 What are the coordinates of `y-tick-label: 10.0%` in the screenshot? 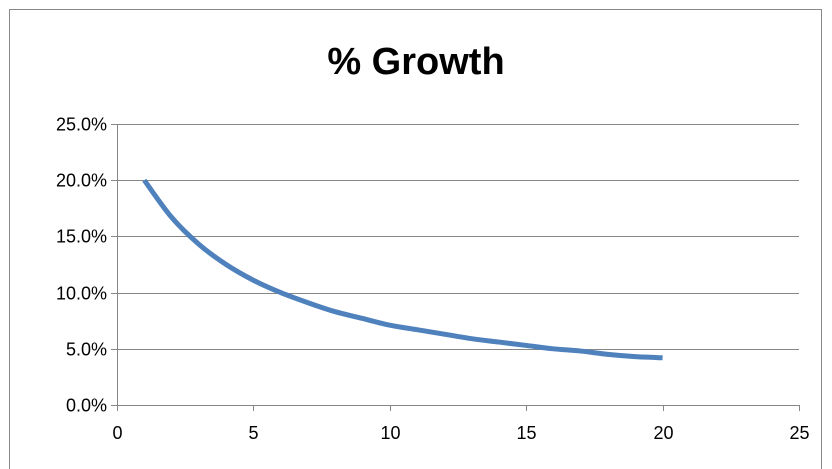 It's located at (81, 294).